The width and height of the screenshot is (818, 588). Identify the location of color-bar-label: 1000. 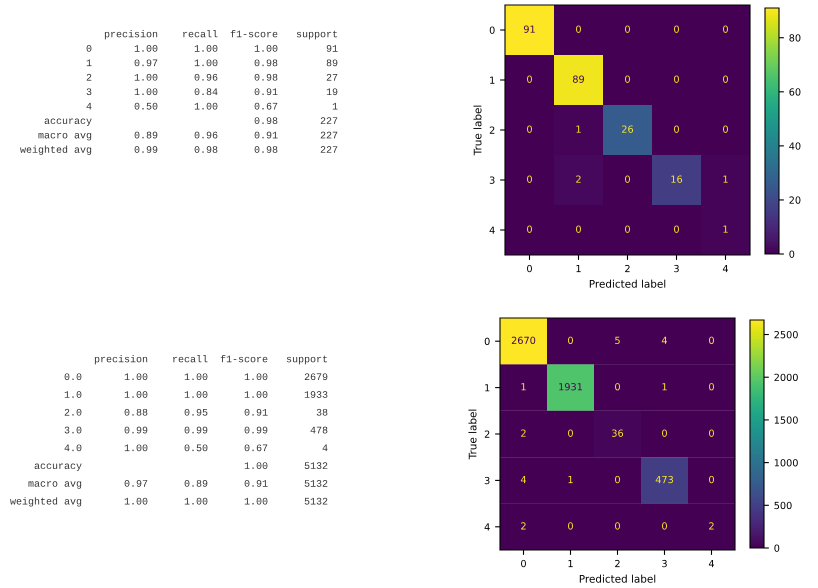
(786, 462).